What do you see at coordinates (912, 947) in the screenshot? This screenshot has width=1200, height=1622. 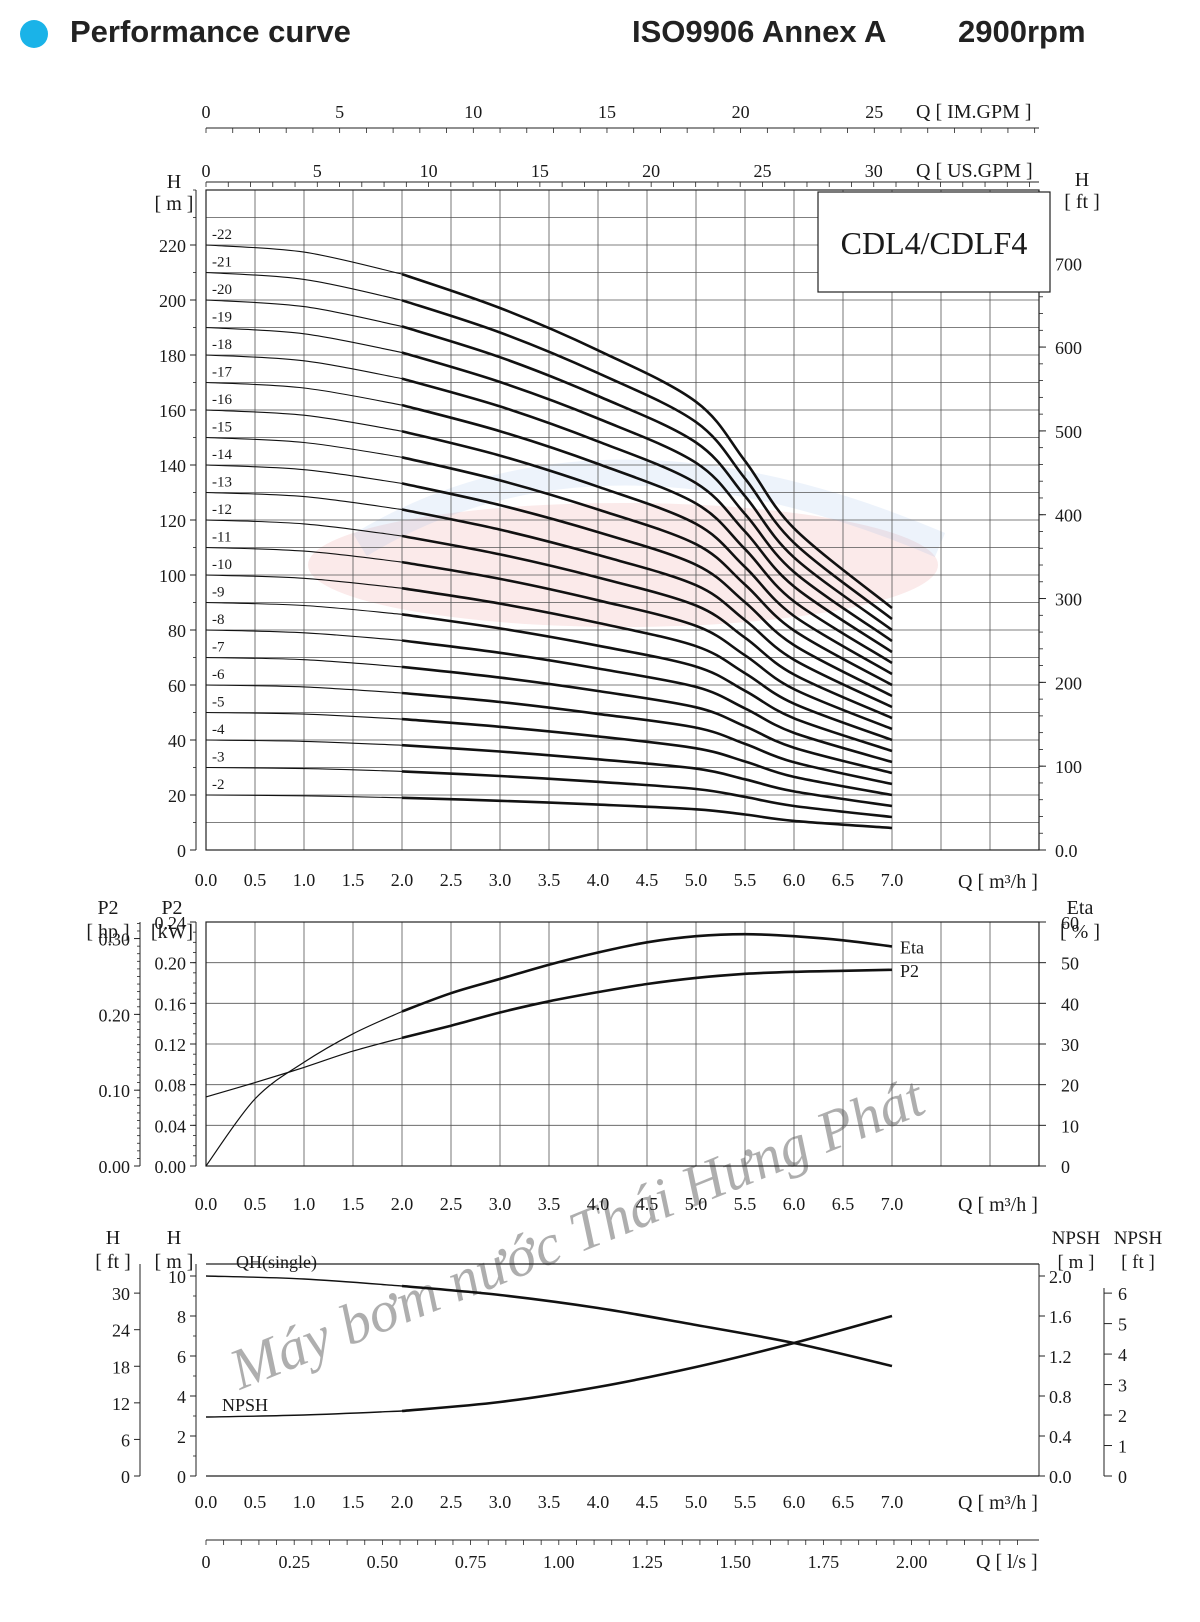 I see `curve-label: Eta` at bounding box center [912, 947].